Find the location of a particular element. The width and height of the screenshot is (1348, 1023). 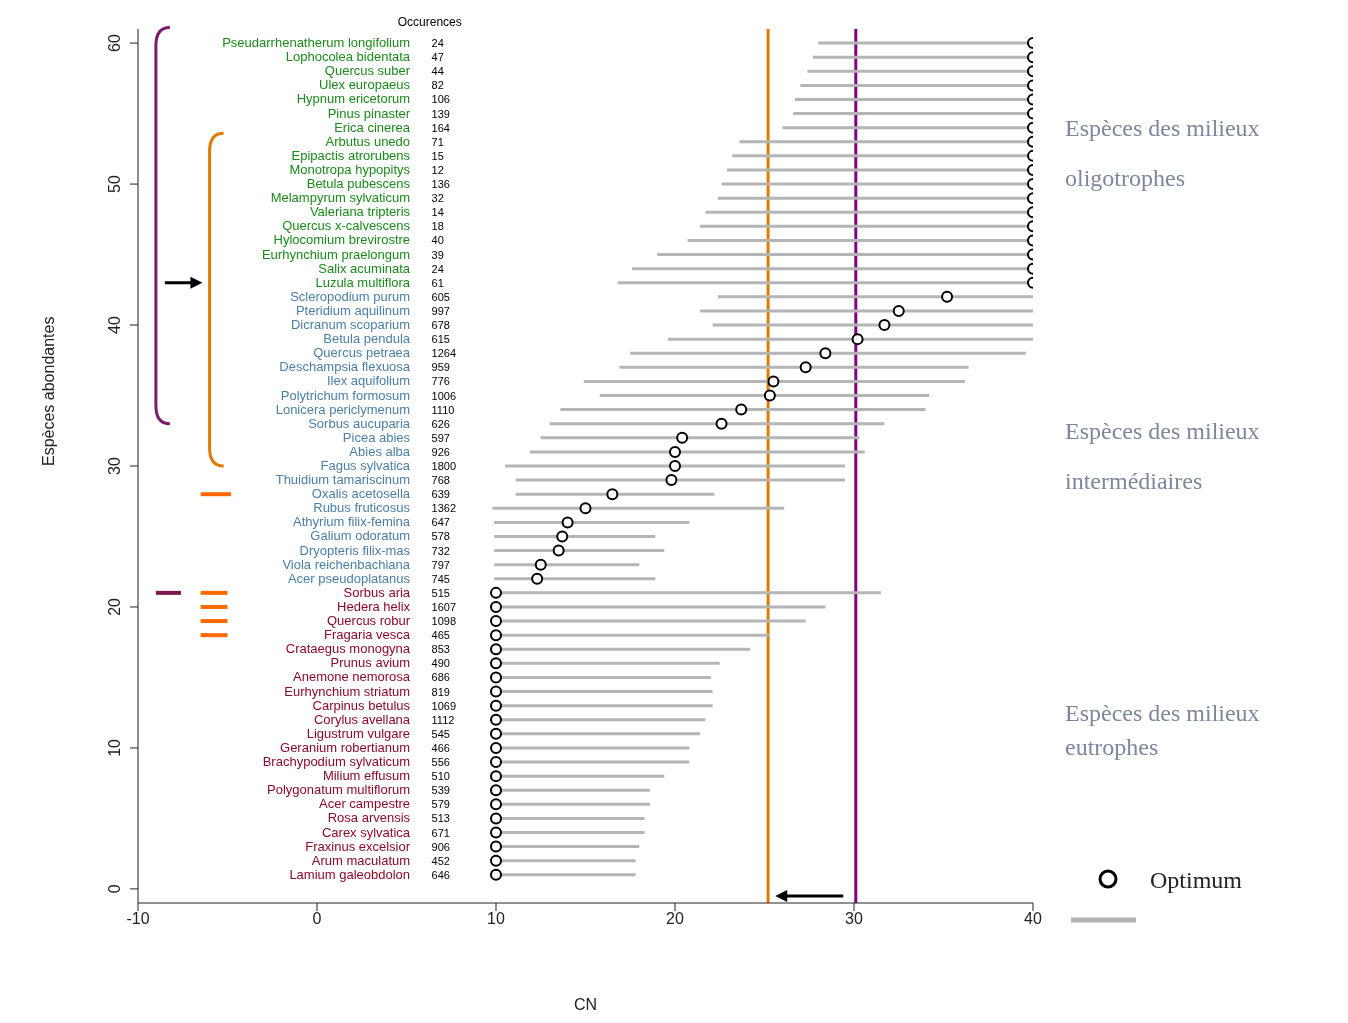

annotation: Luzula multiflora is located at coordinates (363, 282).